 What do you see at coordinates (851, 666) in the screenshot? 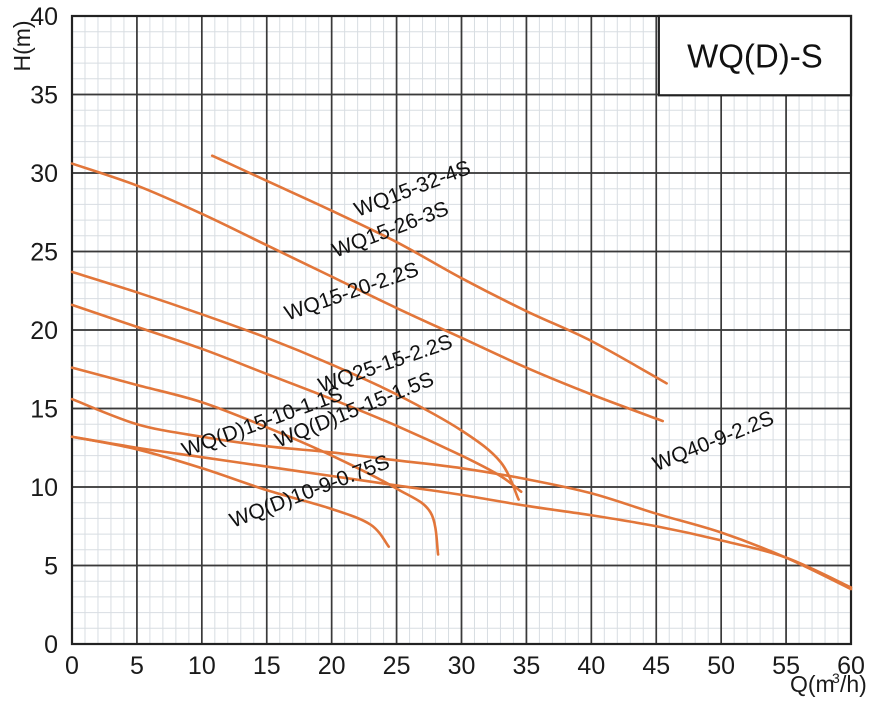
I see `x-tick-label: 60` at bounding box center [851, 666].